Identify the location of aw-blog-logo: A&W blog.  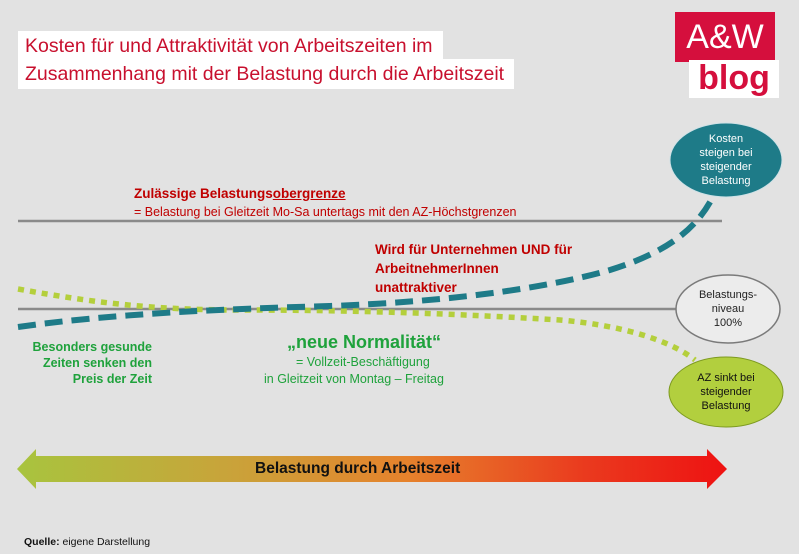
(727, 55).